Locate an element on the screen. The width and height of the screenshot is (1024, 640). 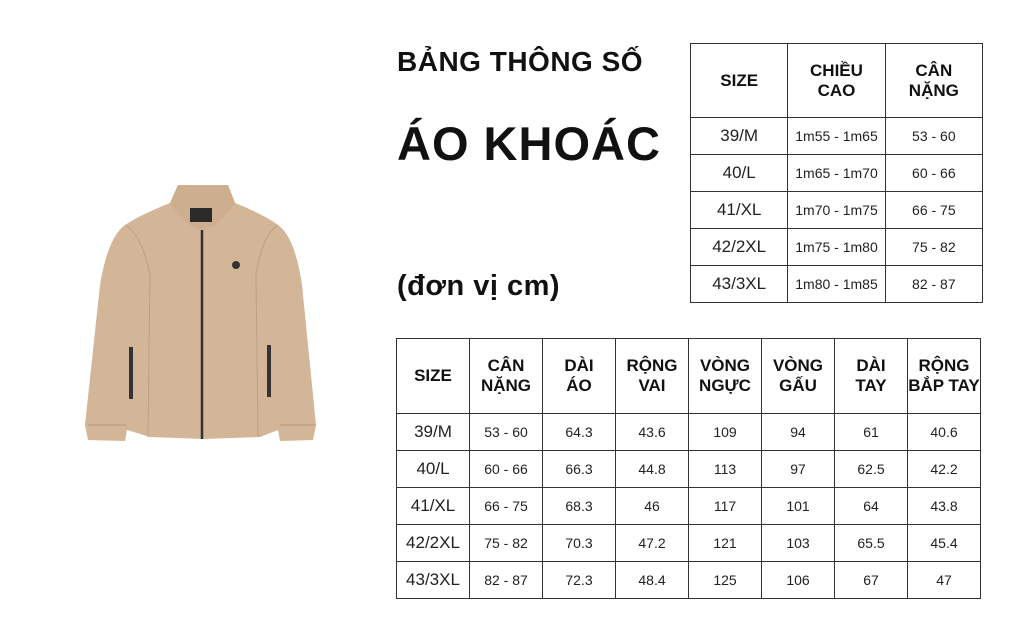
header-label: SIZE is located at coordinates (433, 375).